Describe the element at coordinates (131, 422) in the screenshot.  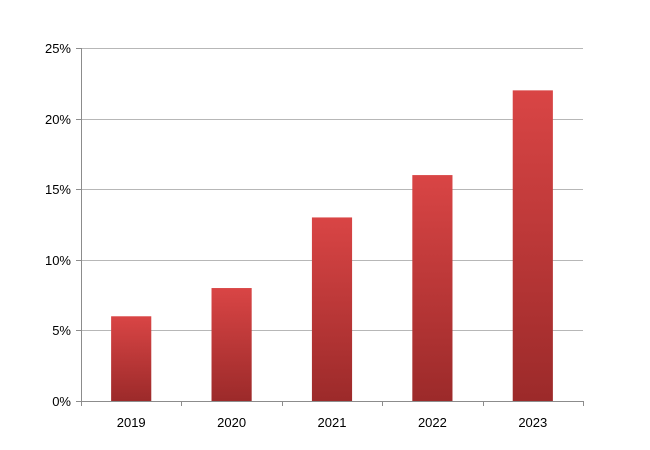
I see `x-tick-label-2019: 2019` at that location.